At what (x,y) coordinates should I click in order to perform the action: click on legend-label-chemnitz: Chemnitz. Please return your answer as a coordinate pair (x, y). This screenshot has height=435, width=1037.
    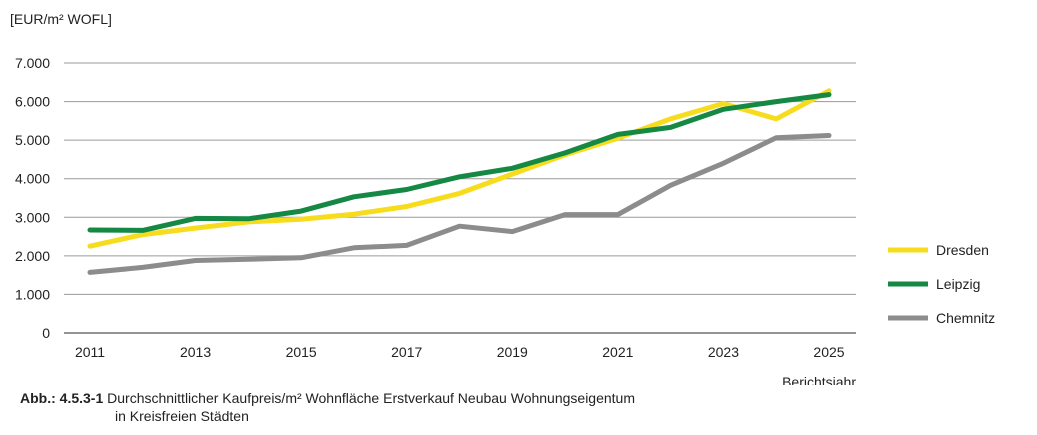
    Looking at the image, I should click on (965, 318).